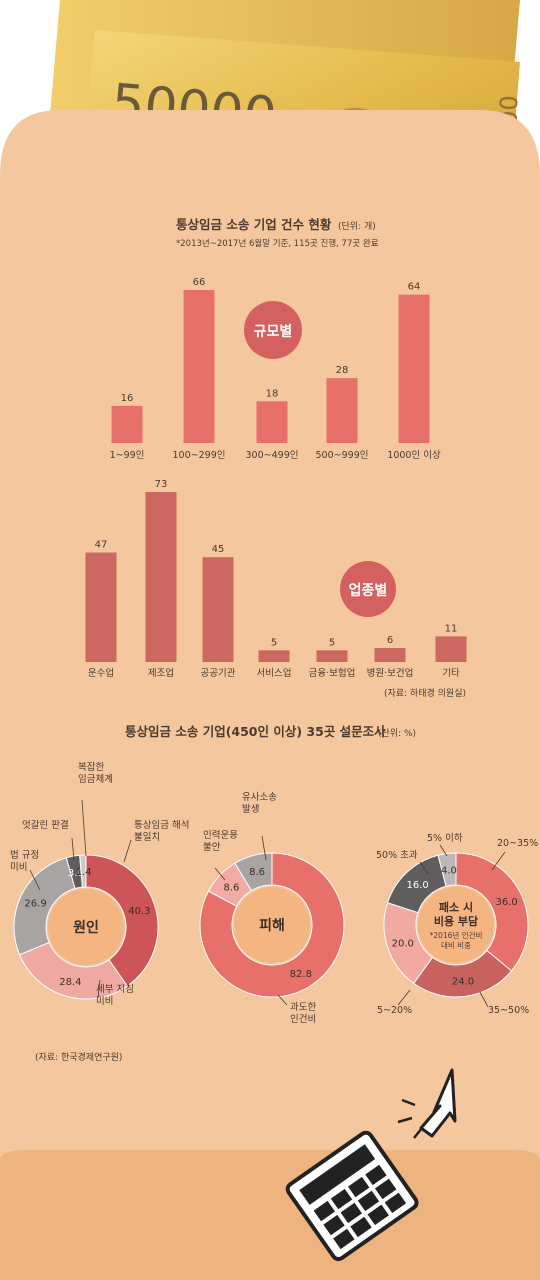  I want to click on bar-category-label: 제조업, so click(161, 673).